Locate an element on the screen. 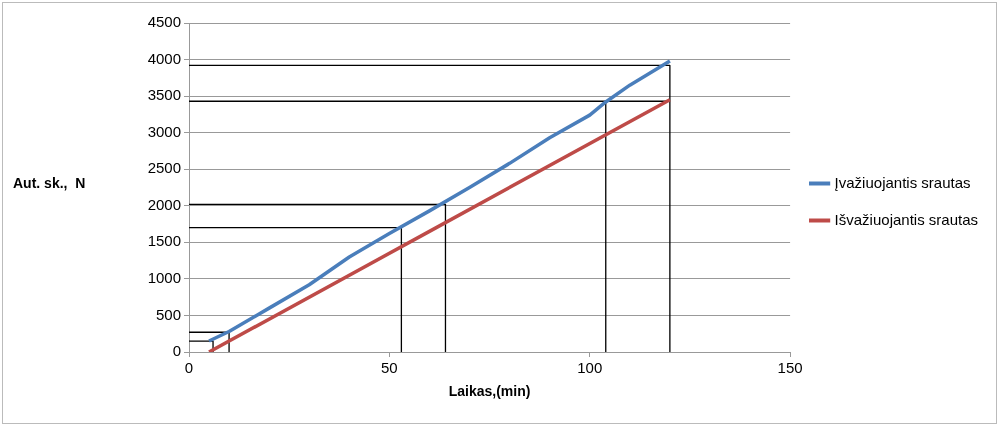 This screenshot has width=1001, height=428. x-tick-label: 0 is located at coordinates (189, 368).